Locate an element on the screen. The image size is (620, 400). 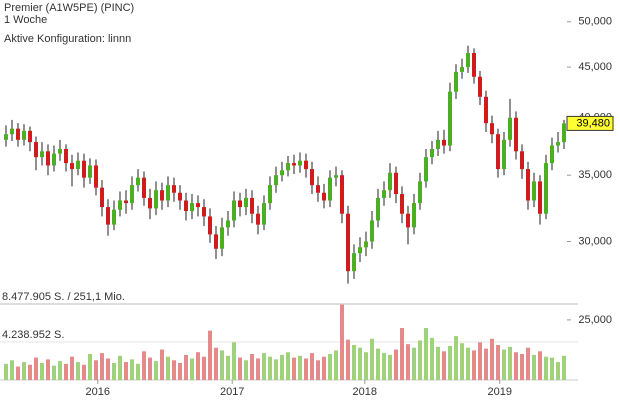
chart-title: Premier (A1W5PE) (PINC) is located at coordinates (69, 8).